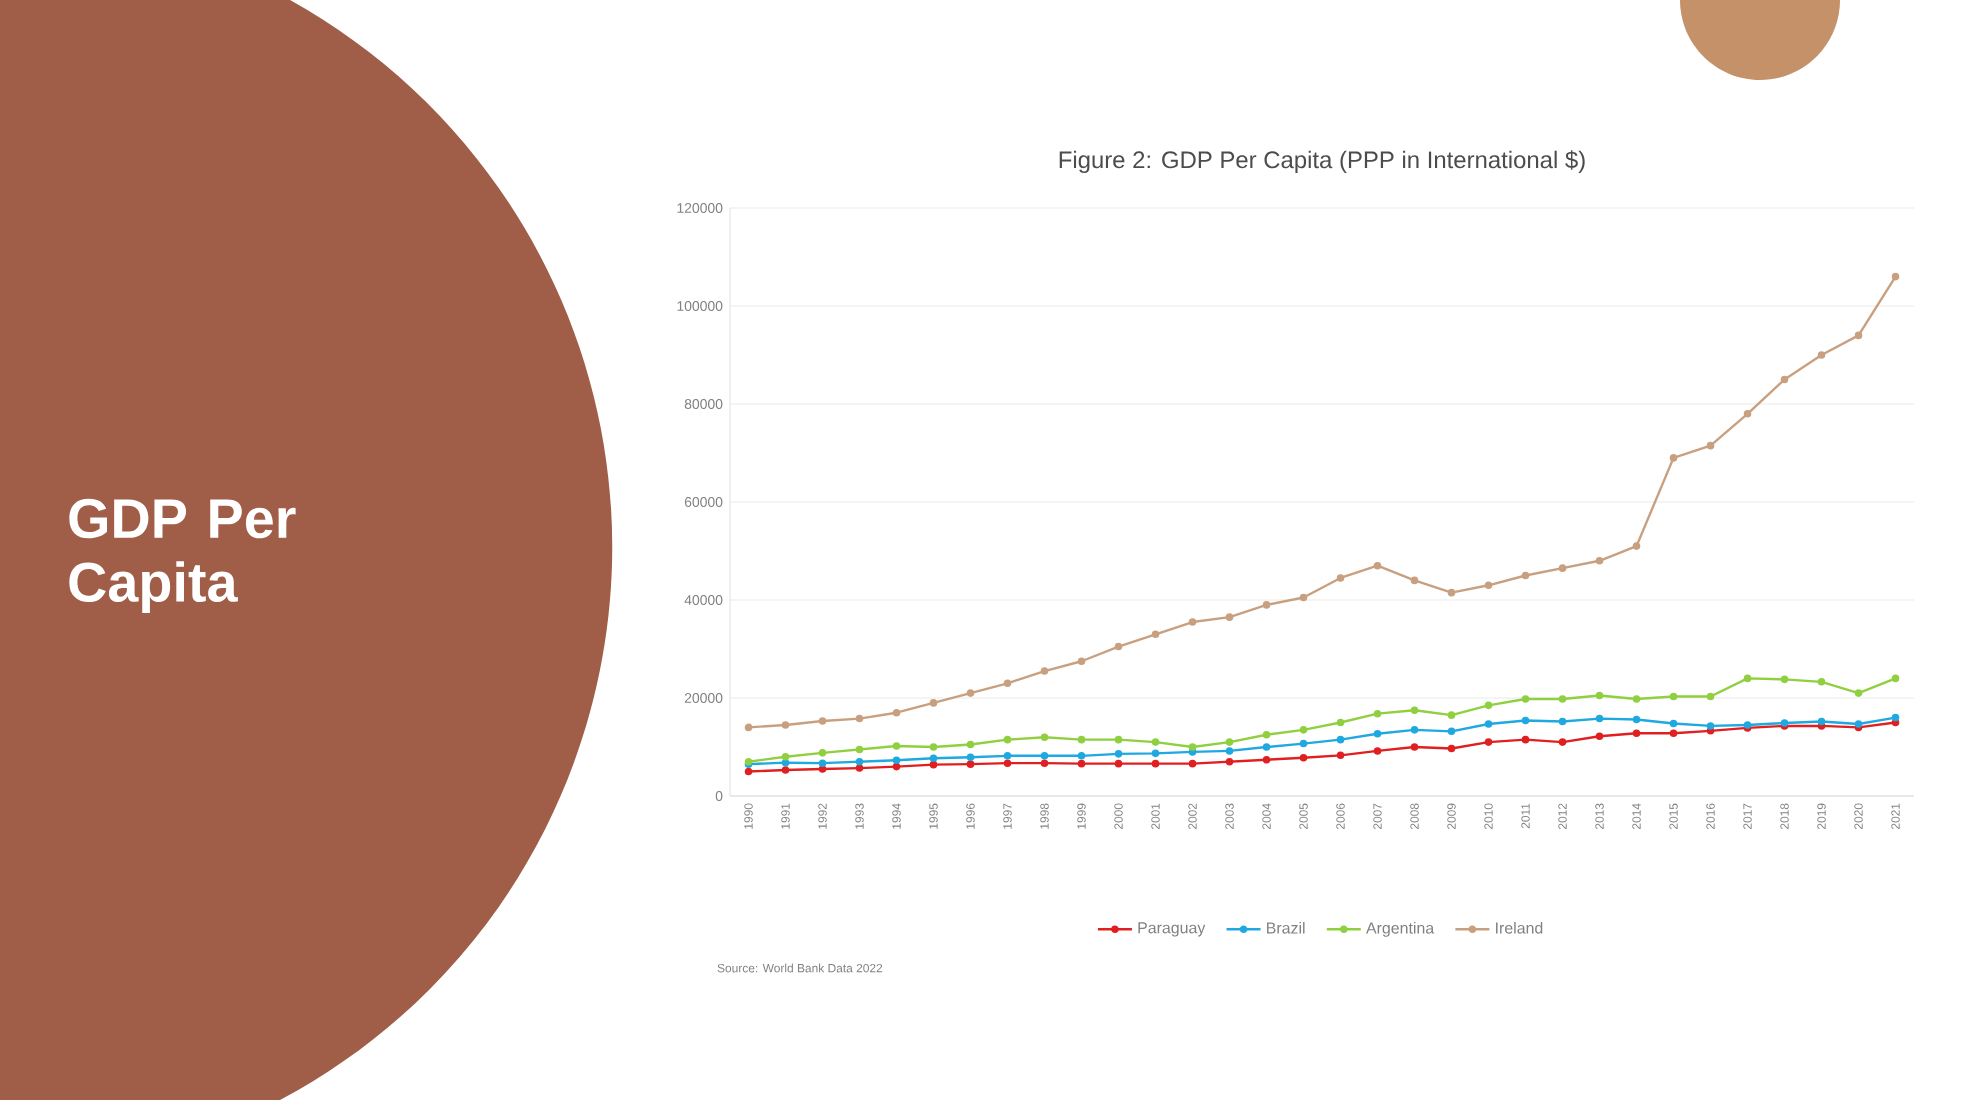  I want to click on chart-subtitle: Figure 2: GDP Per Capita (PPP in International $), so click(1322, 161).